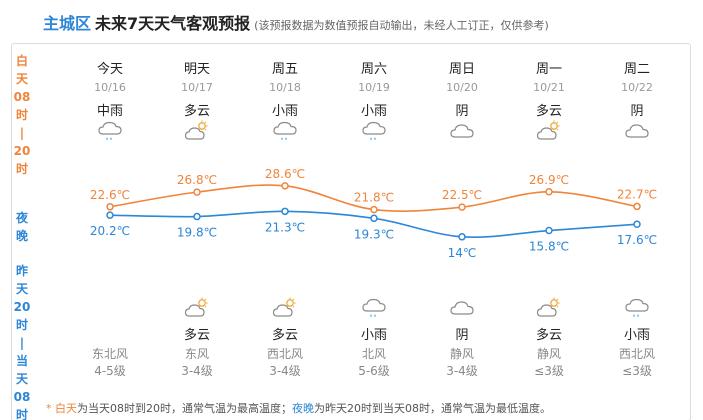 This screenshot has width=703, height=420. I want to click on day-name: 明天, so click(196, 69).